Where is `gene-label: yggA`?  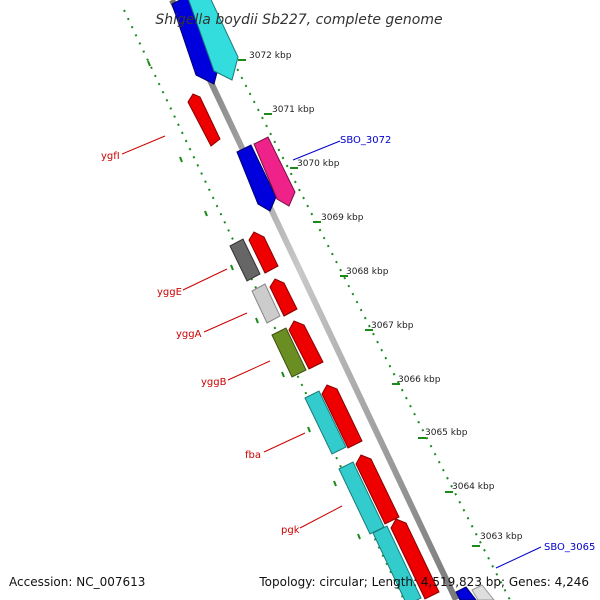 gene-label: yggA is located at coordinates (189, 334).